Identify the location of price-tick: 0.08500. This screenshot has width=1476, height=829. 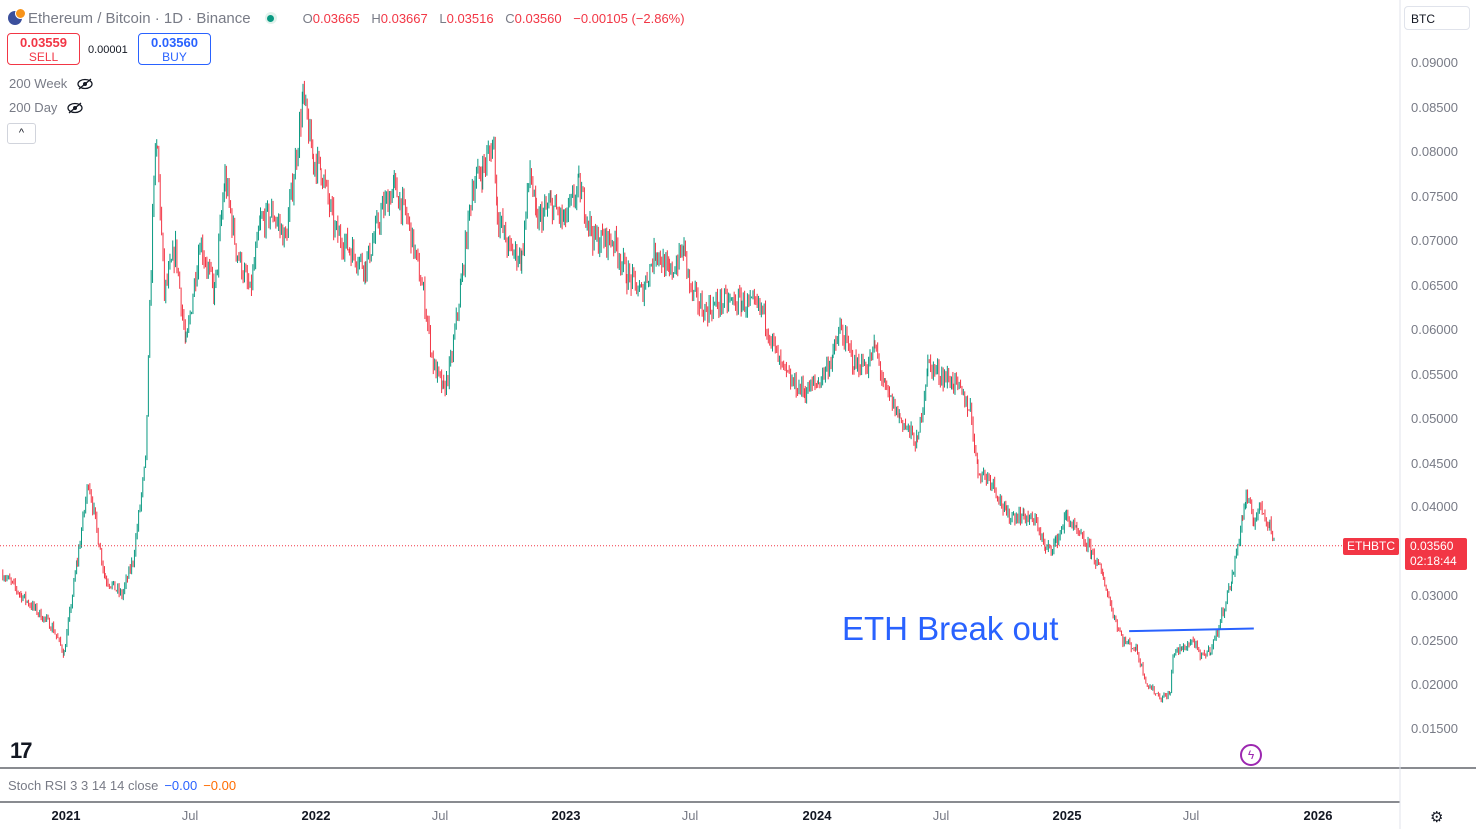
(1434, 107).